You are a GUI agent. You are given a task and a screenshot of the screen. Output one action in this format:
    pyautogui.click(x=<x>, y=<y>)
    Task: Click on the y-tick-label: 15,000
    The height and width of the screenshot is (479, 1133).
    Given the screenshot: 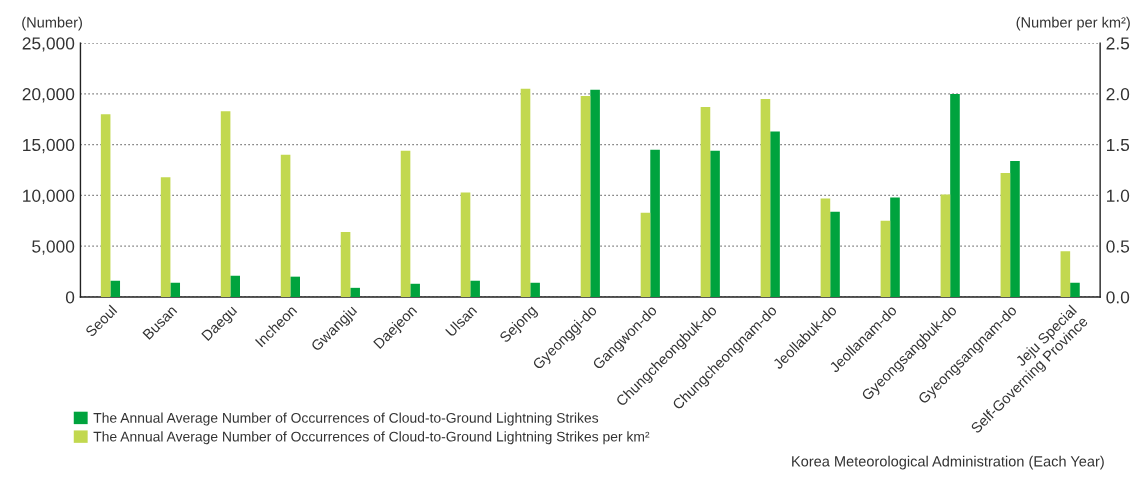 What is the action you would take?
    pyautogui.click(x=49, y=146)
    